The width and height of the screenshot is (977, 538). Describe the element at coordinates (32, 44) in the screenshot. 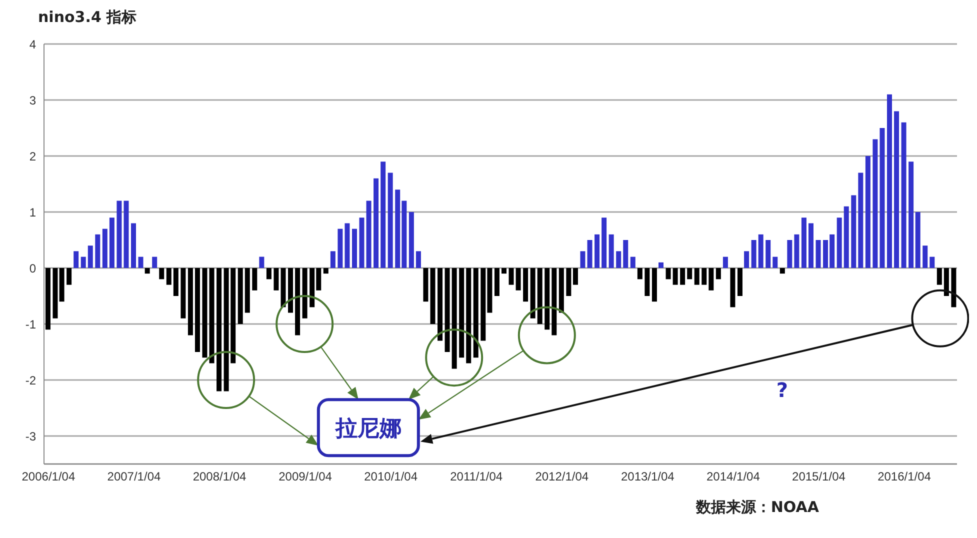

I see `y-tick-label: 4` at that location.